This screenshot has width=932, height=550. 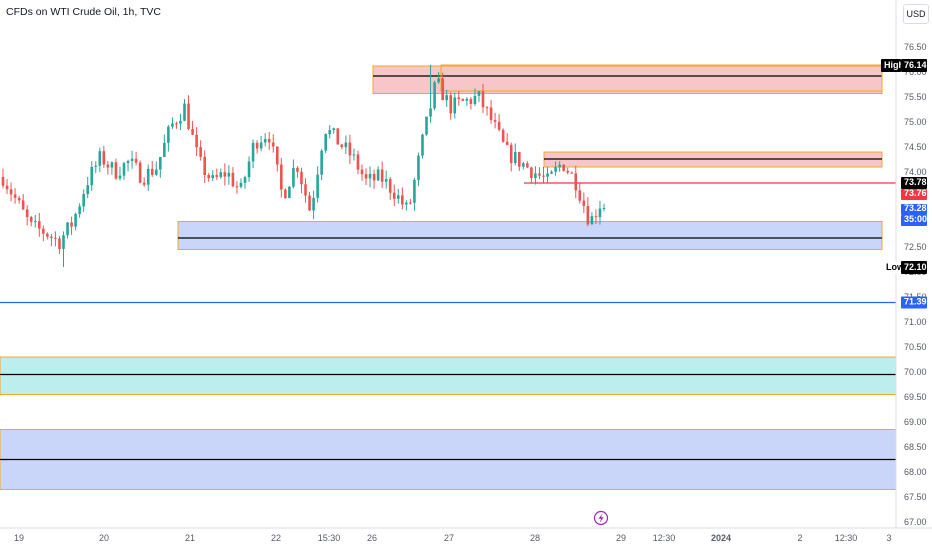 I want to click on zone-supply-inner, so click(x=661, y=78).